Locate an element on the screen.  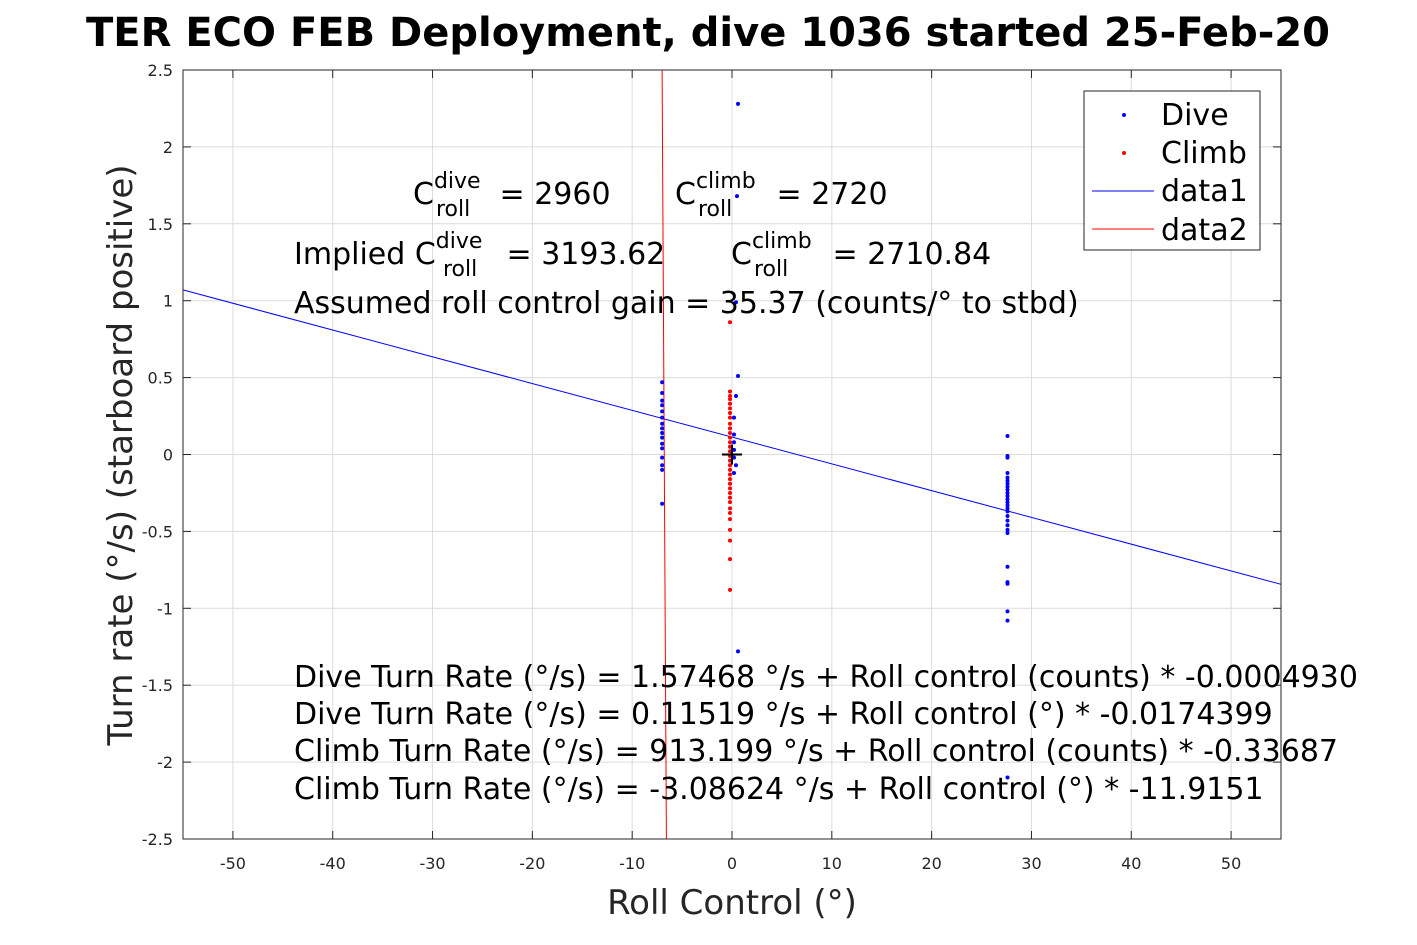
implied-dive-value: = 3193.62 is located at coordinates (581, 254).